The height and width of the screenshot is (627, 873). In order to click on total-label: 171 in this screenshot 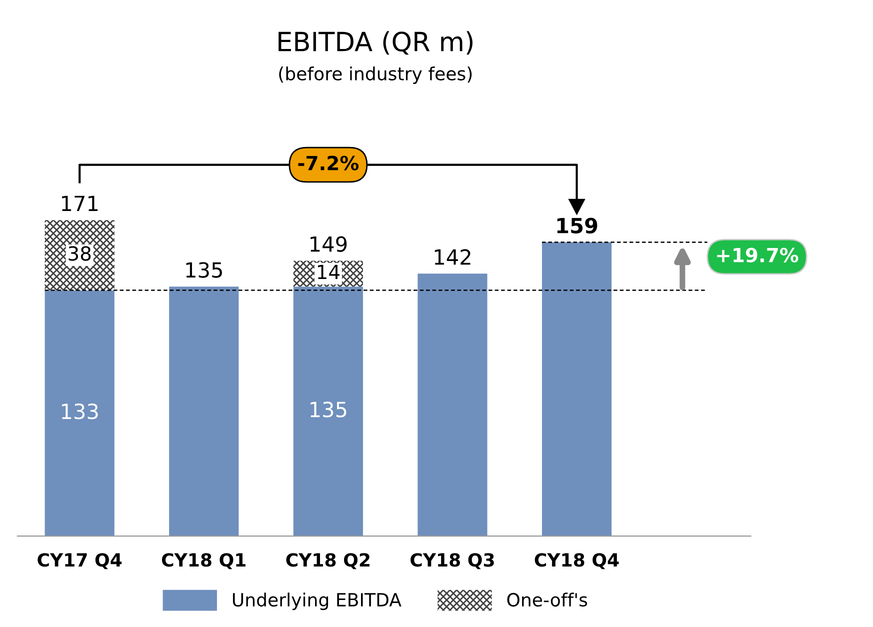, I will do `click(80, 204)`.